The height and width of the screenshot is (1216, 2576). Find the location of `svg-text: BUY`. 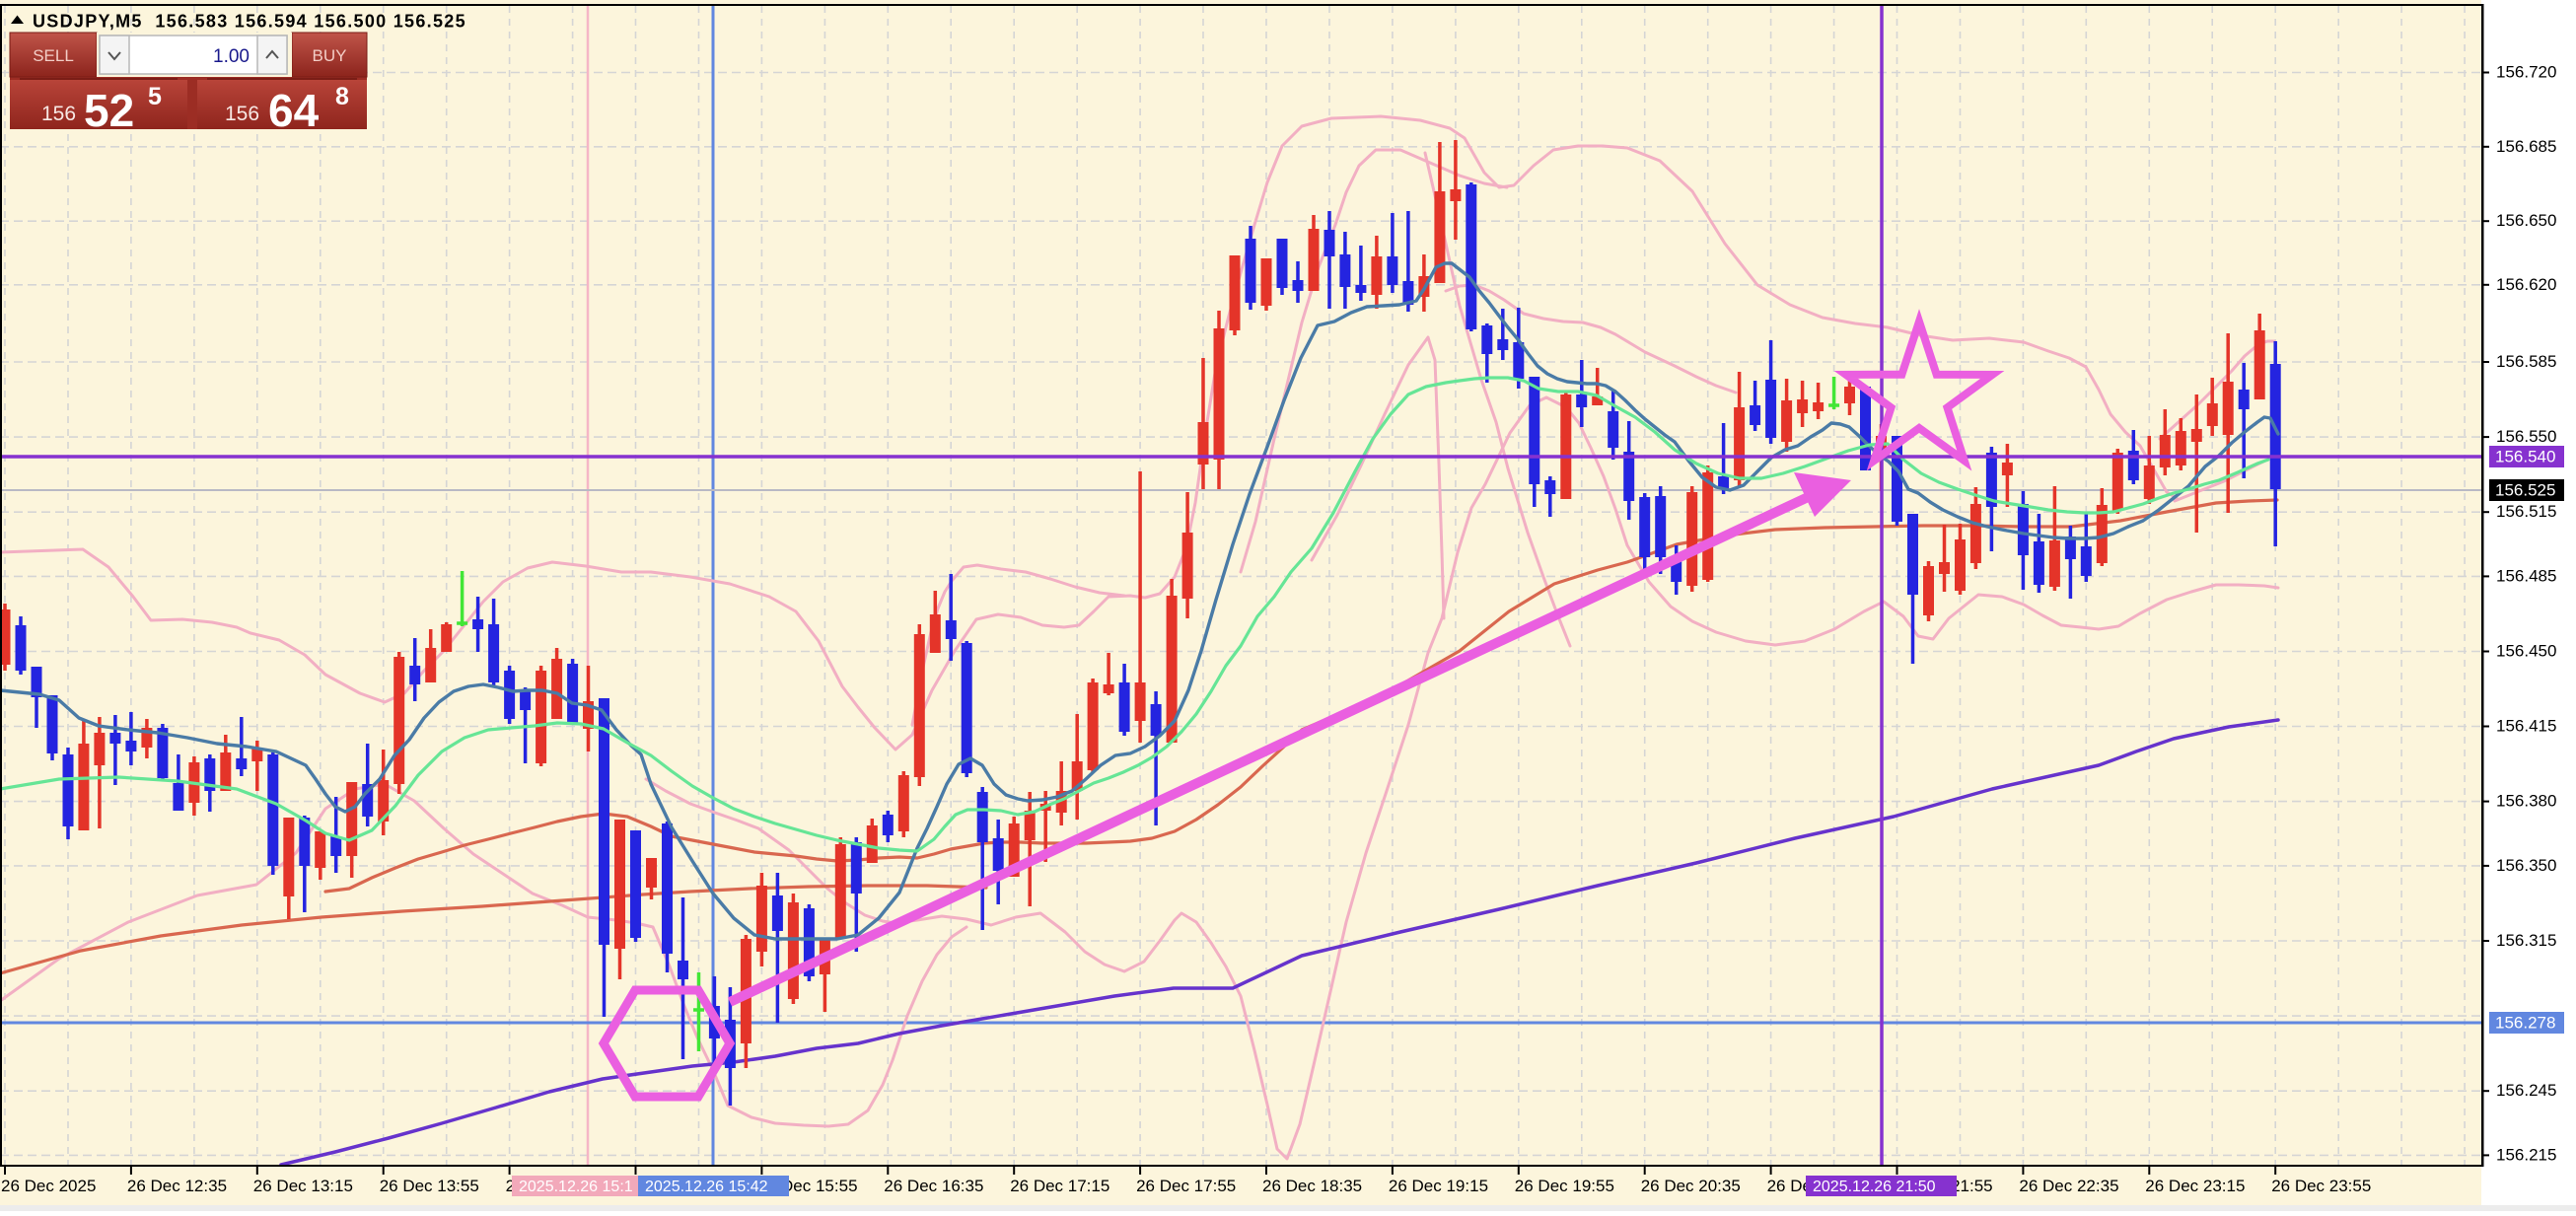

svg-text: BUY is located at coordinates (330, 55).